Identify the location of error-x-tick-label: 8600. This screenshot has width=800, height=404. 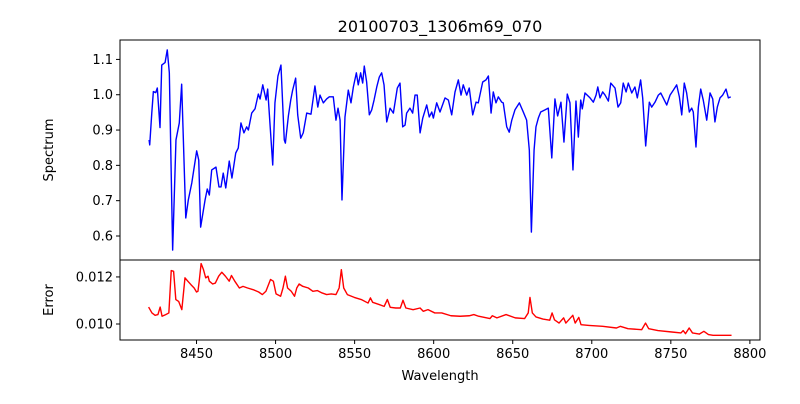
(433, 354).